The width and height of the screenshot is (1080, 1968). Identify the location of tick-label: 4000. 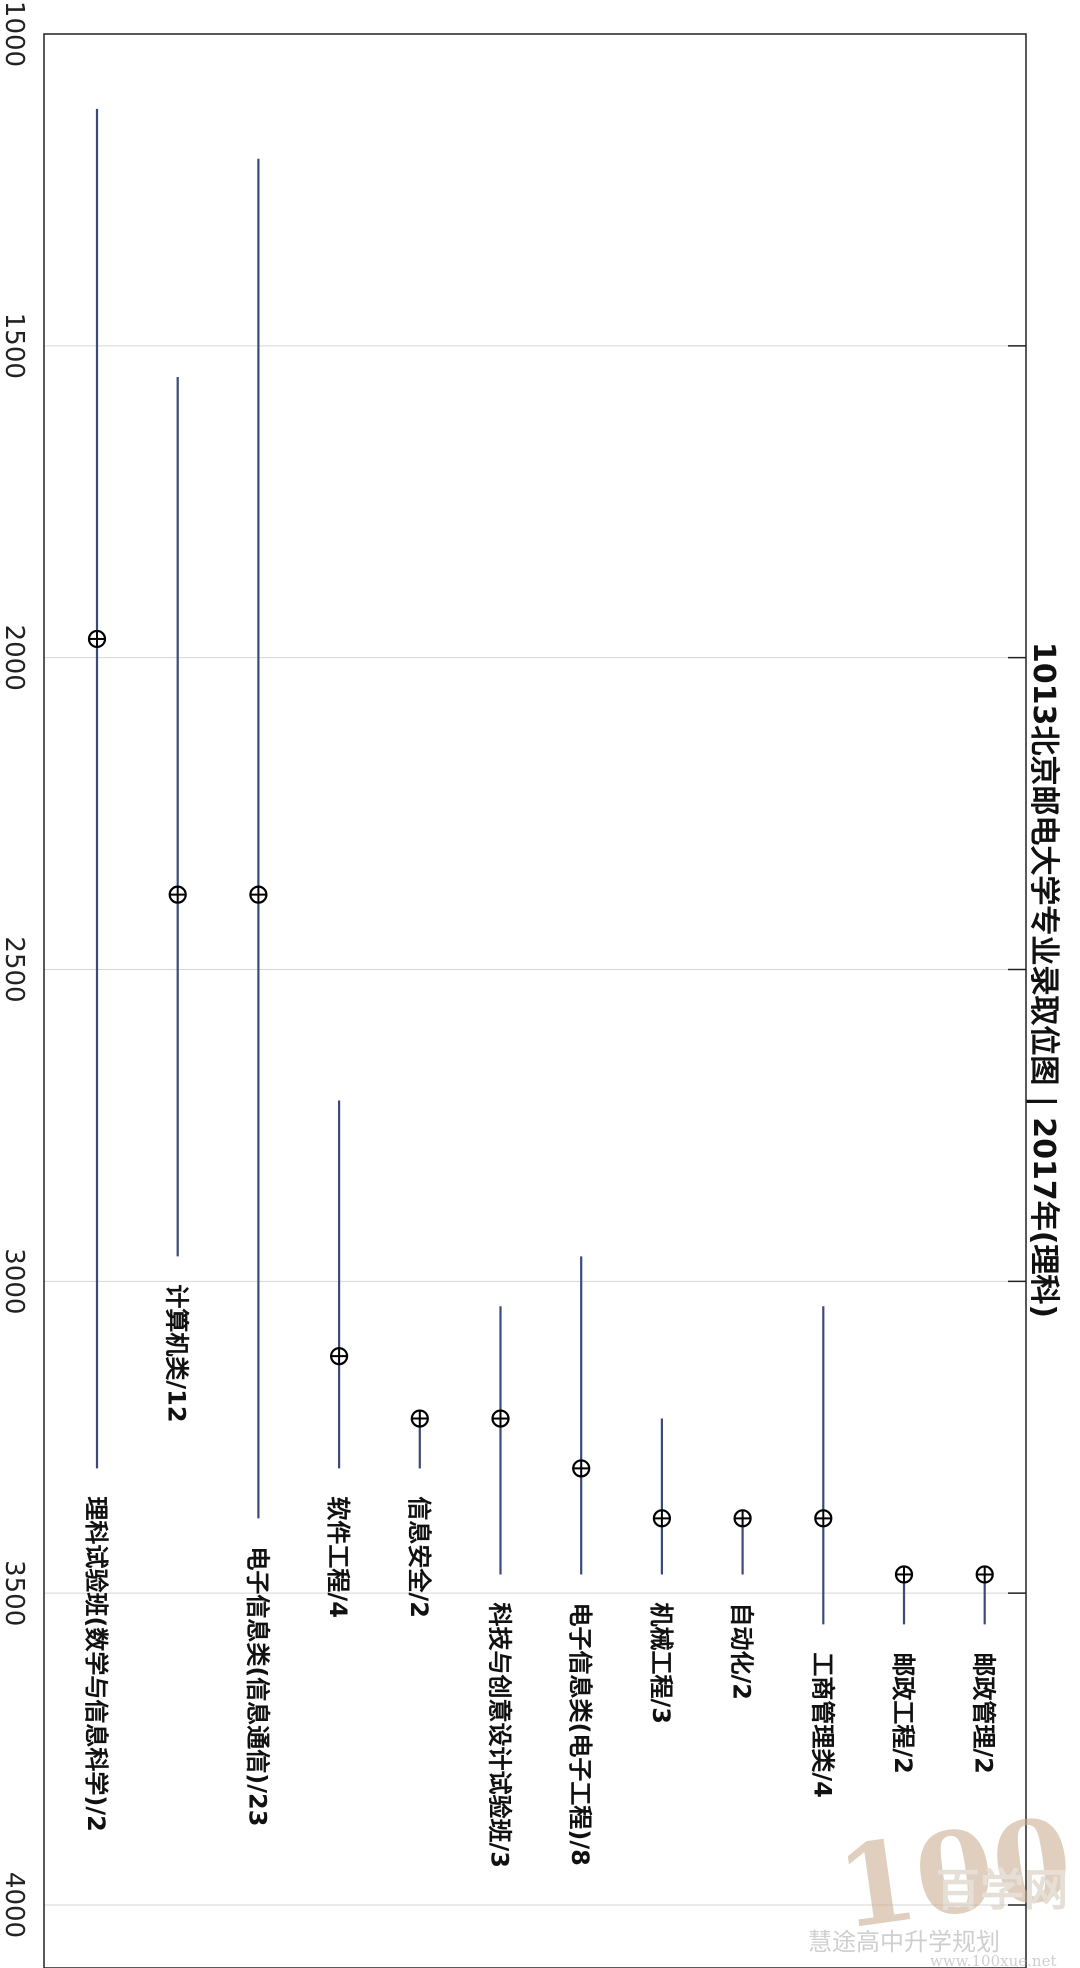
(14, 1905).